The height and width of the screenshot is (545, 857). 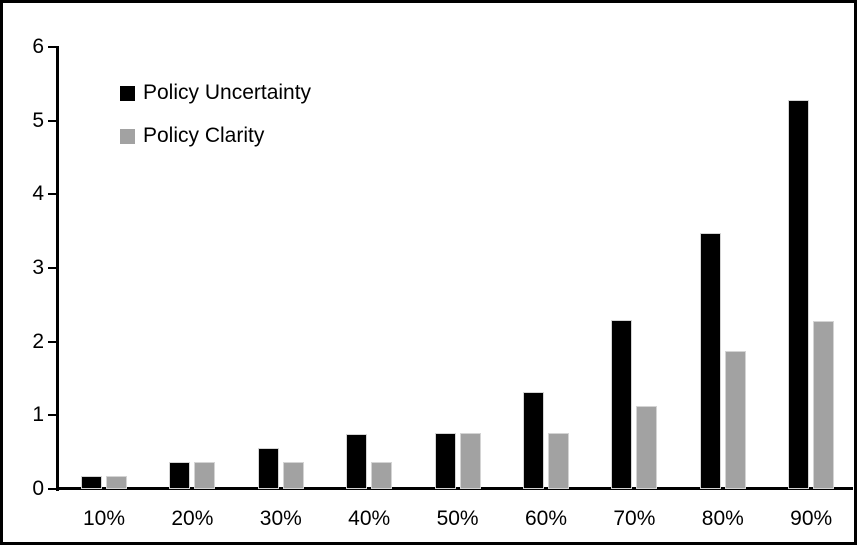 What do you see at coordinates (38, 47) in the screenshot?
I see `y-tick-label: 6` at bounding box center [38, 47].